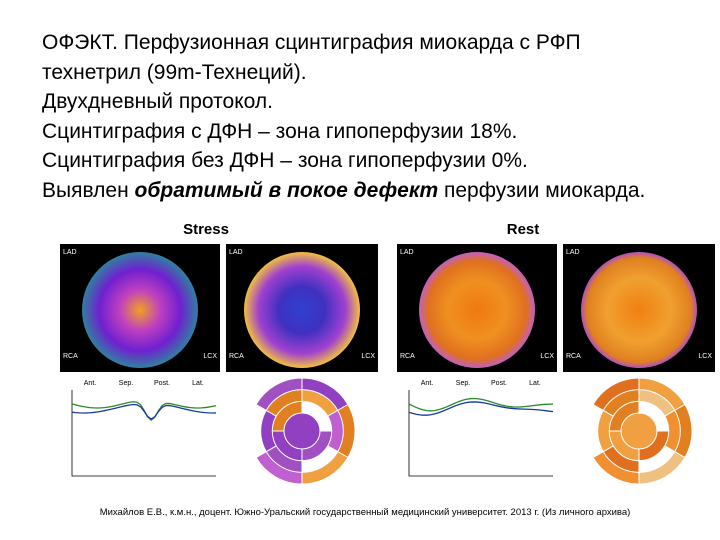  I want to click on text-line: Двухдневный протокол., so click(157, 101).